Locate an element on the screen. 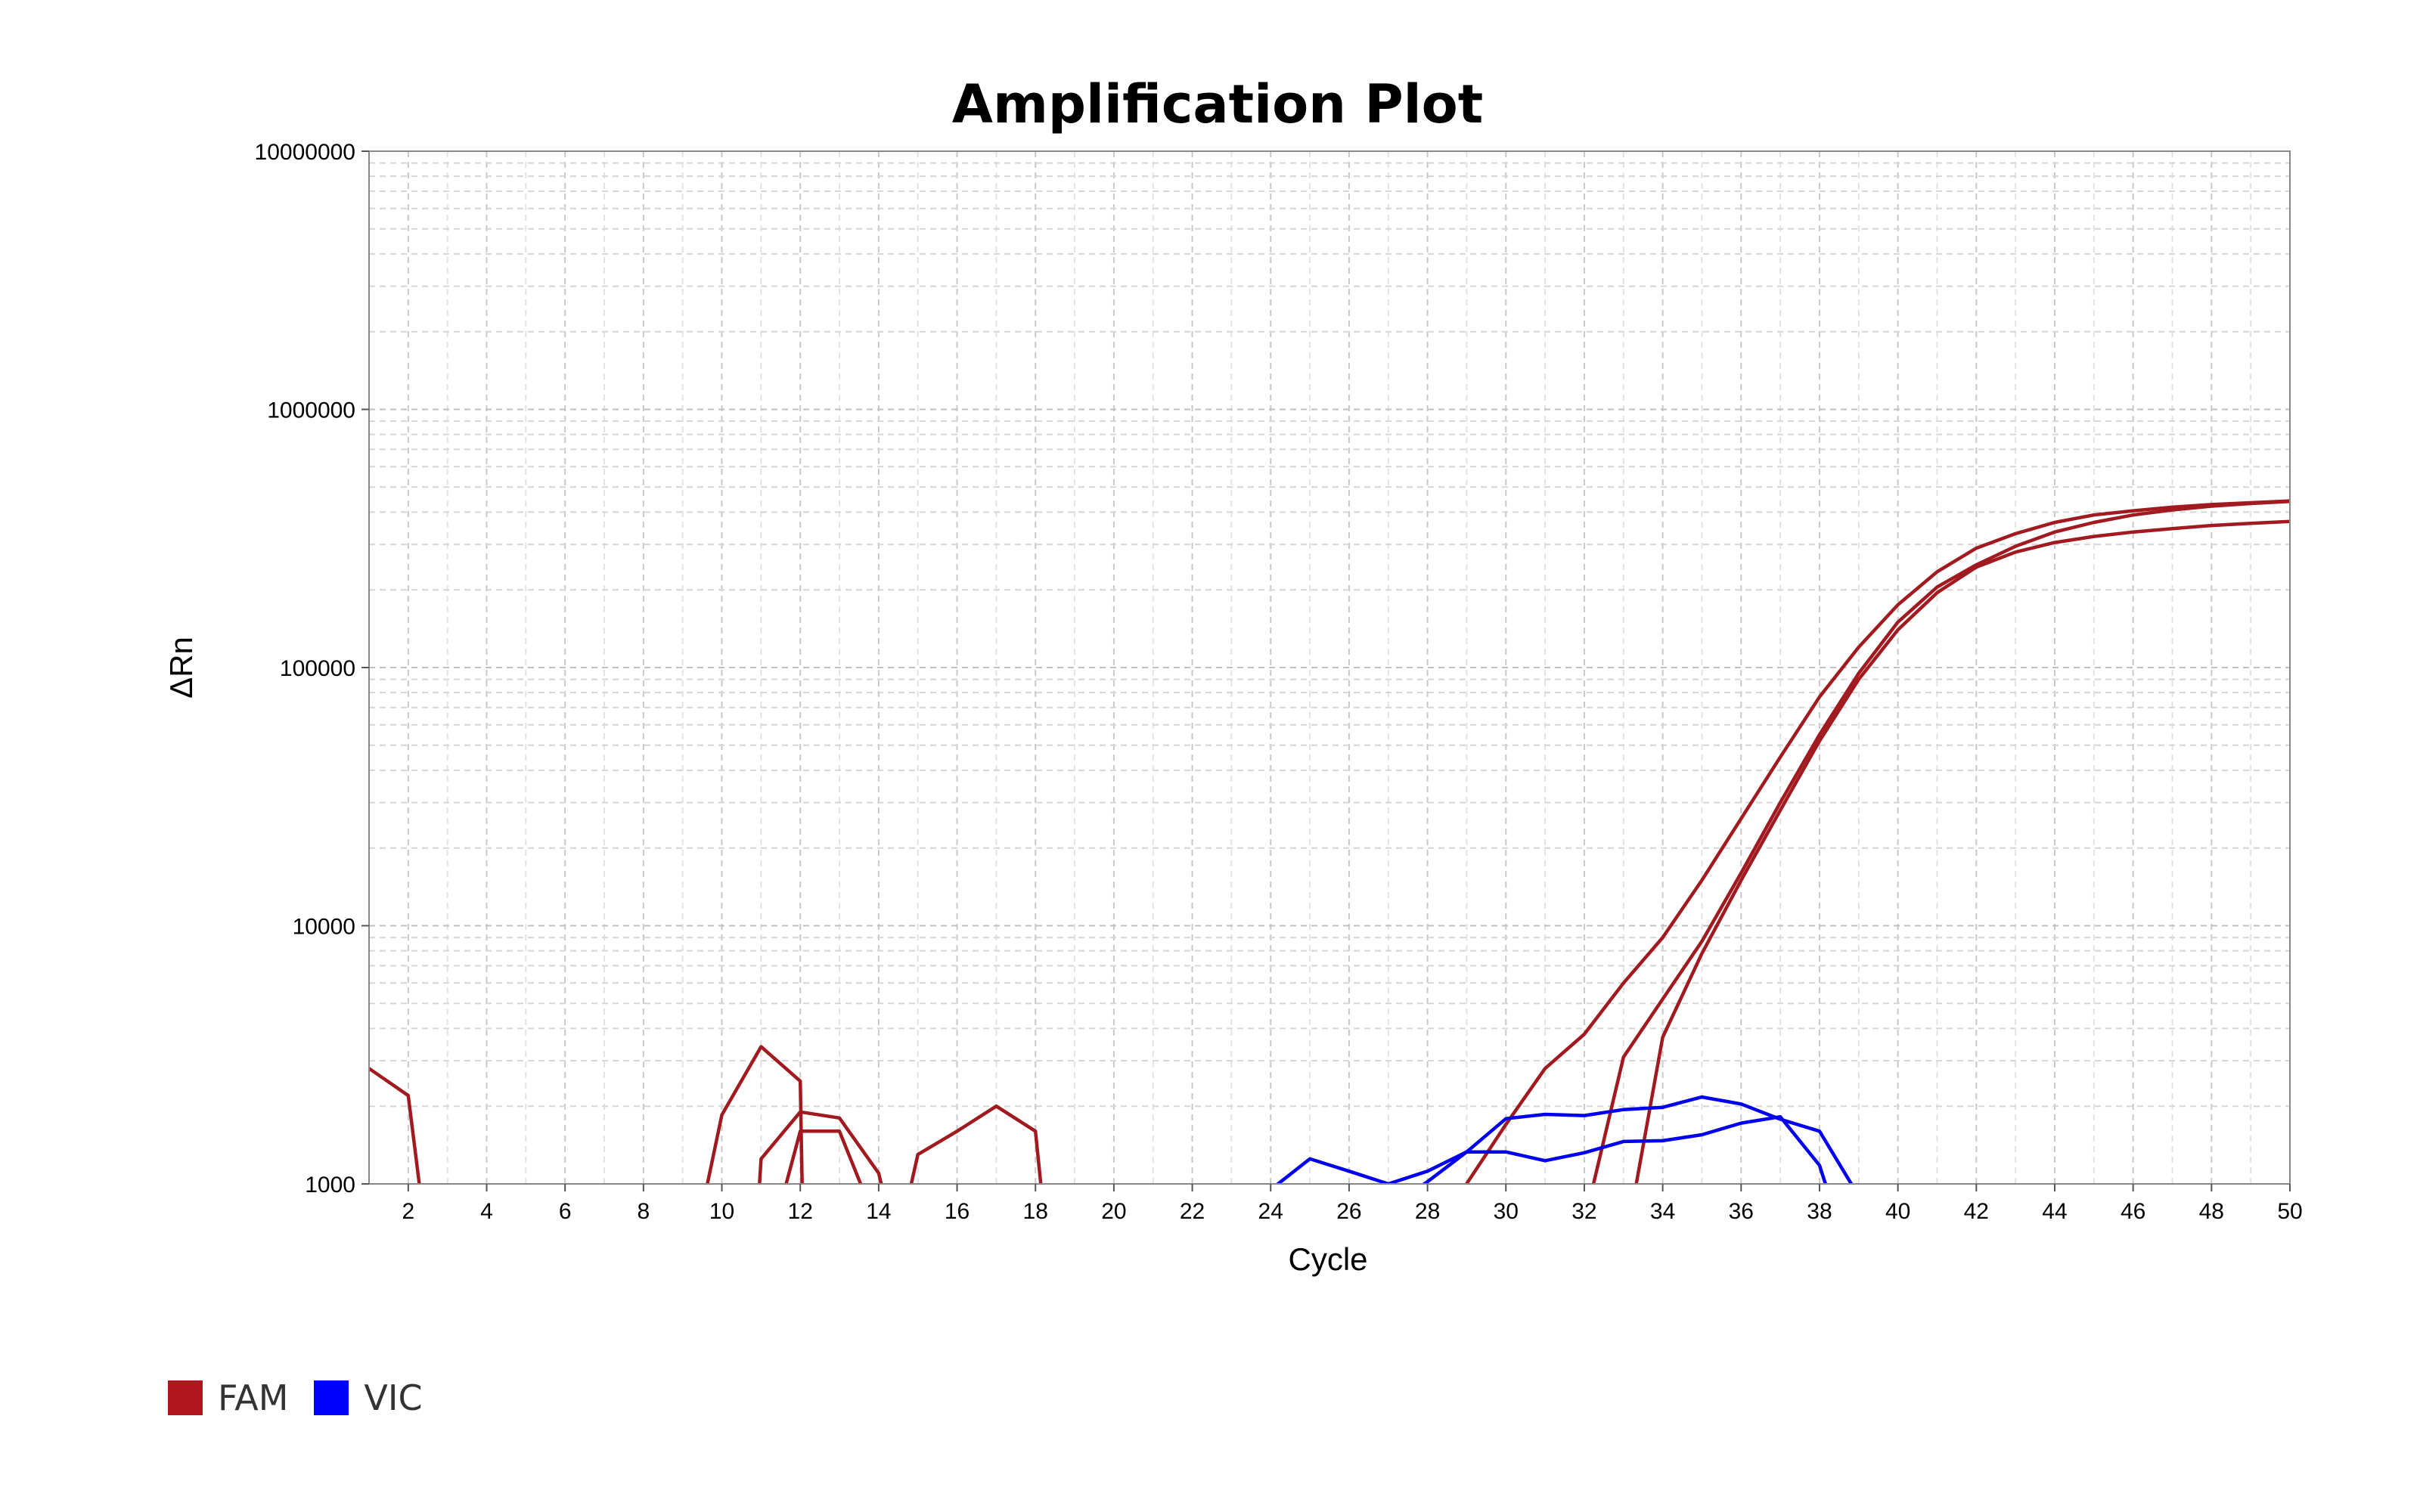 The width and height of the screenshot is (2420, 1512). legend-label-fam: FAM is located at coordinates (253, 1397).